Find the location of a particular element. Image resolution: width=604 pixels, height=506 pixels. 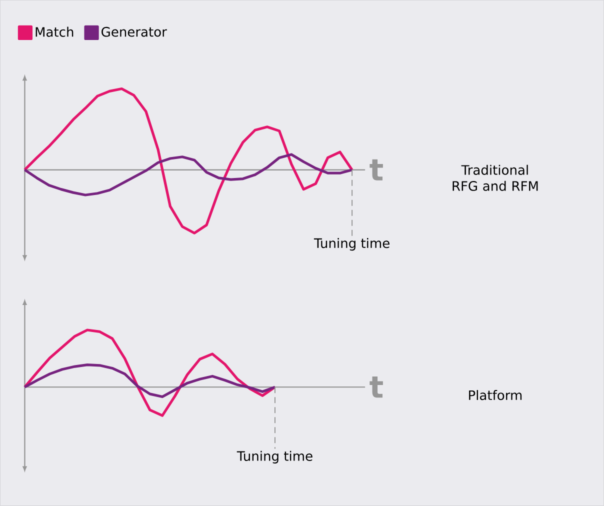

text: Traditional RFG and RFM is located at coordinates (495, 177).